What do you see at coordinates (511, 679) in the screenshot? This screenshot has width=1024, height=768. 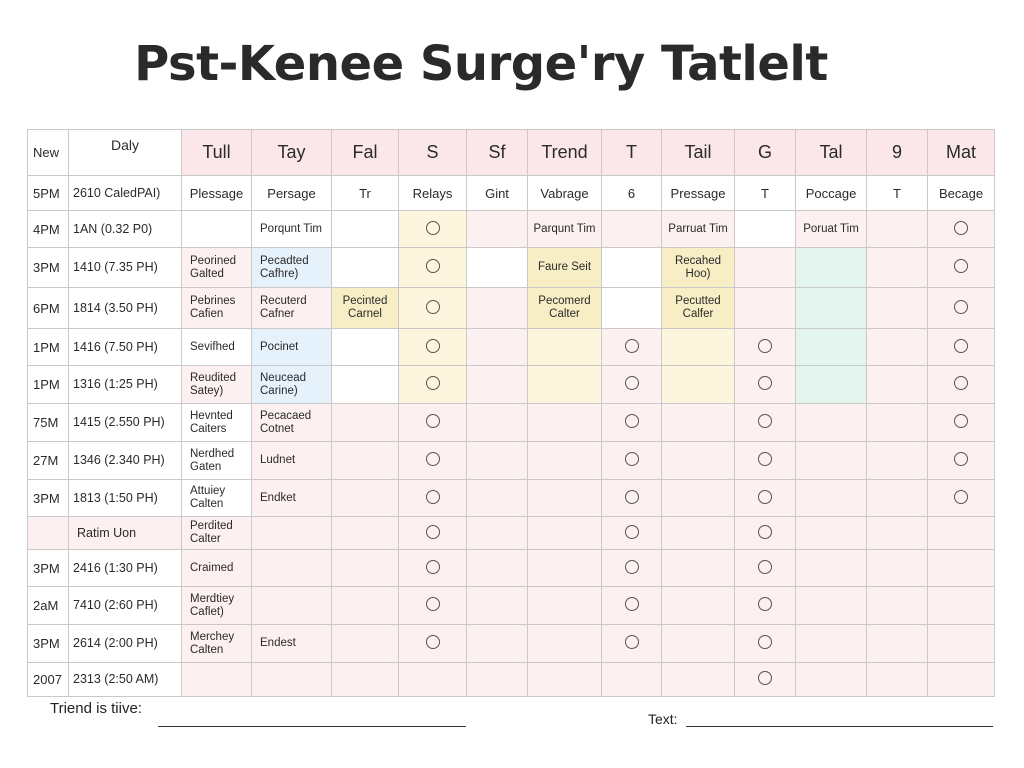 I see `table-row: 2007 2313 (2:50 AM)` at bounding box center [511, 679].